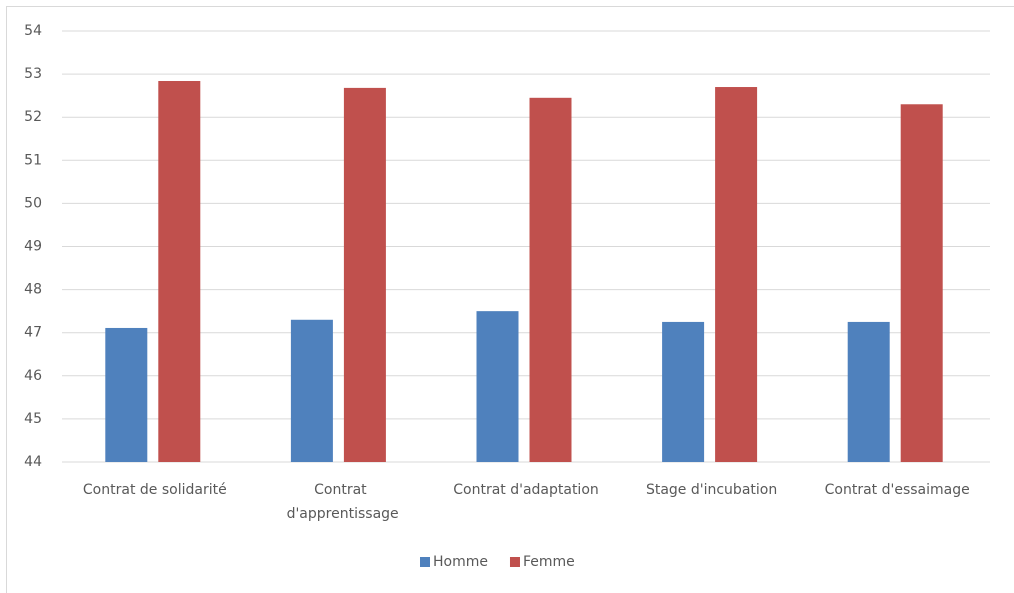 The width and height of the screenshot is (1014, 593). Describe the element at coordinates (33, 117) in the screenshot. I see `y-tick-label: 52` at that location.